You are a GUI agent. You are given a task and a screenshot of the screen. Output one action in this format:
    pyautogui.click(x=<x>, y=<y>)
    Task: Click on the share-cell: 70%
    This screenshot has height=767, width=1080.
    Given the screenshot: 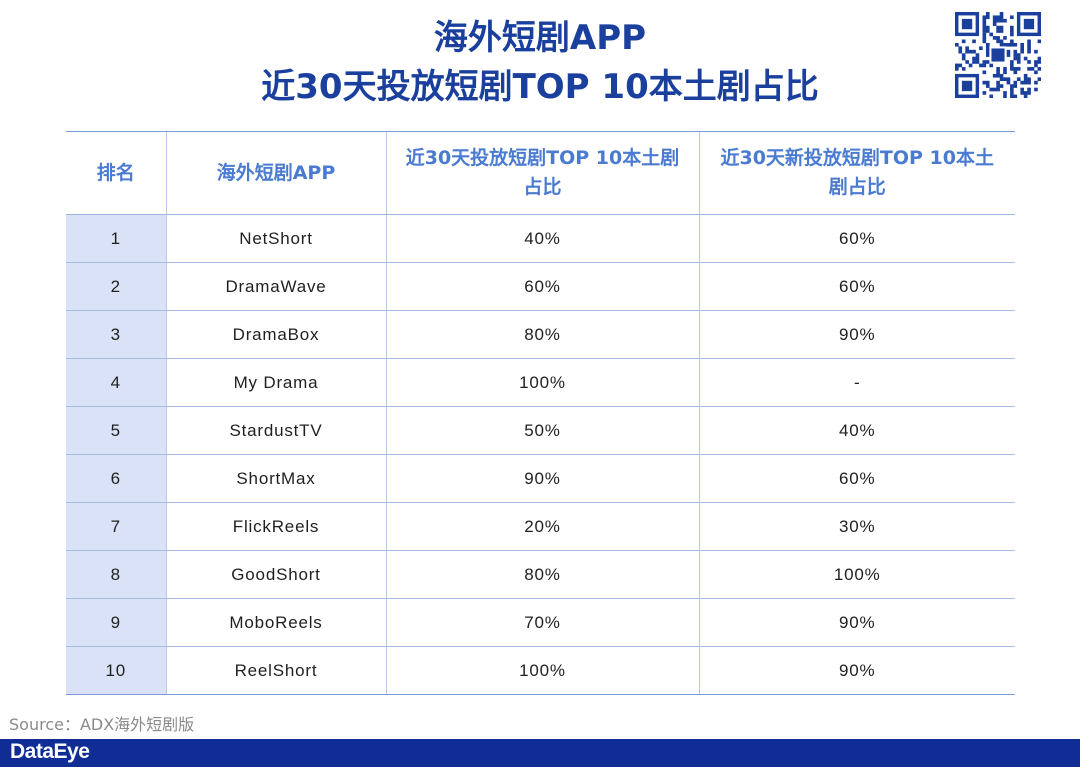 What is the action you would take?
    pyautogui.click(x=542, y=622)
    